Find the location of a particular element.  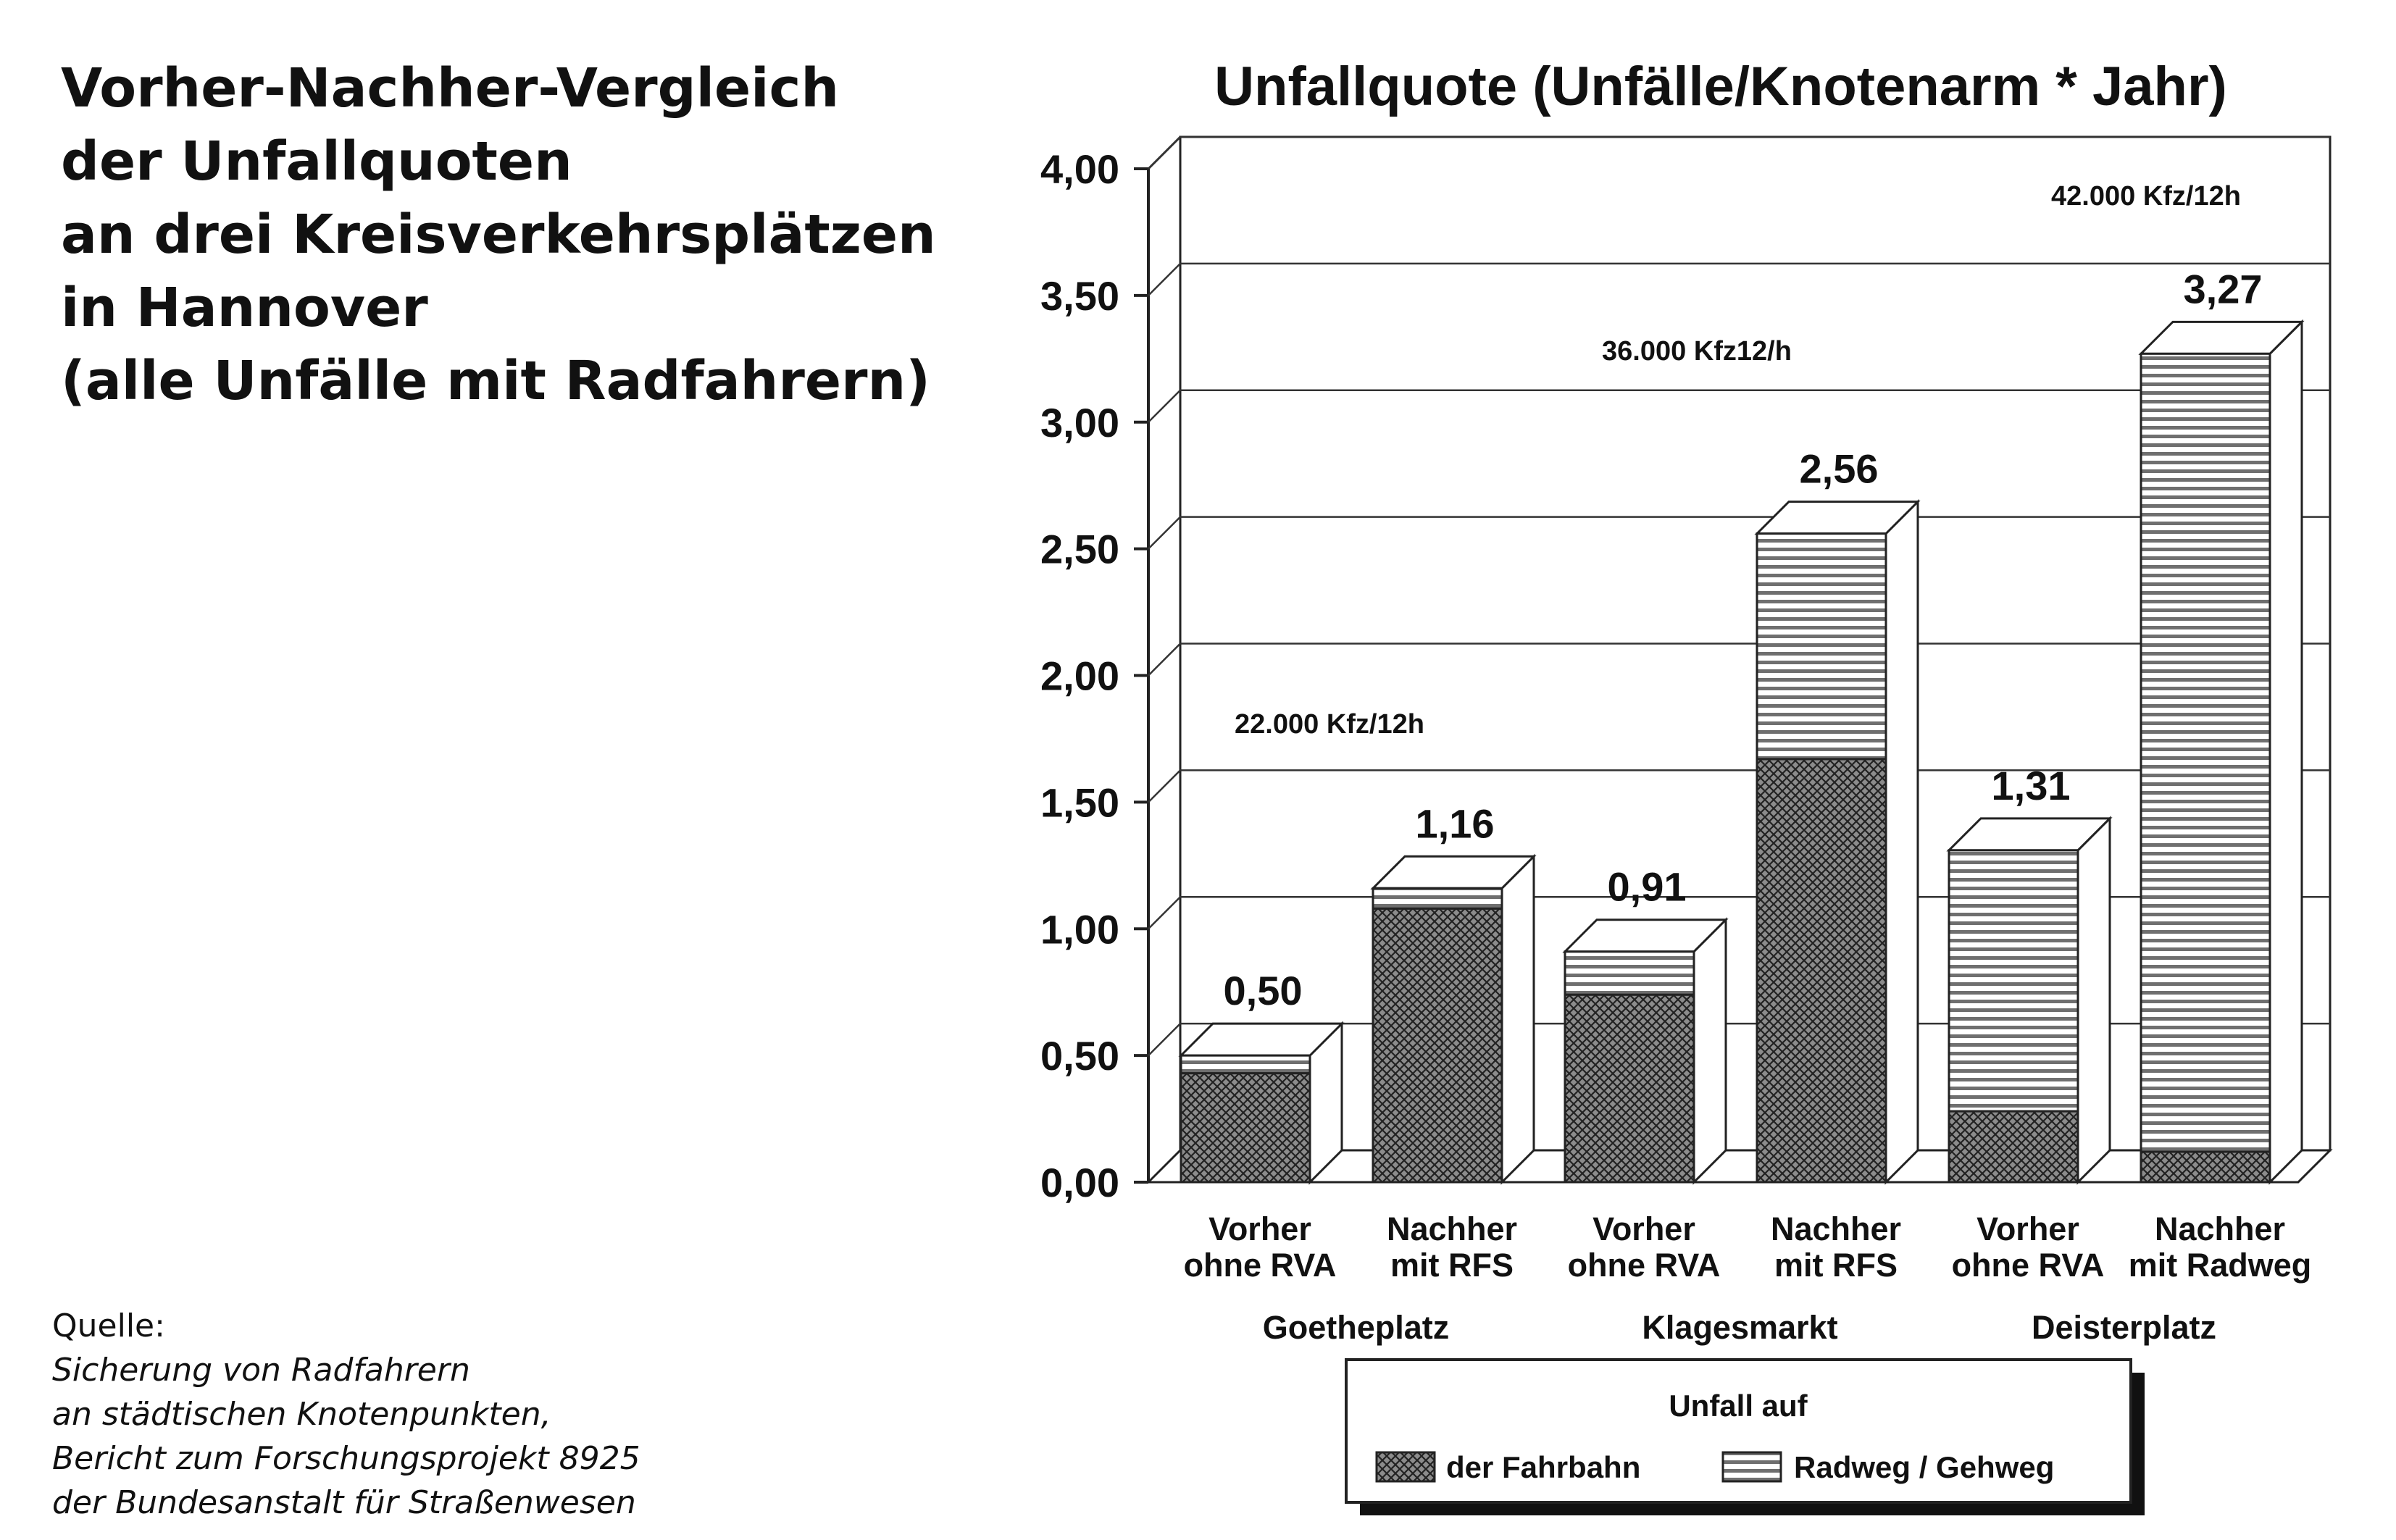

legend-title: Unfall auf is located at coordinates (1738, 1406).